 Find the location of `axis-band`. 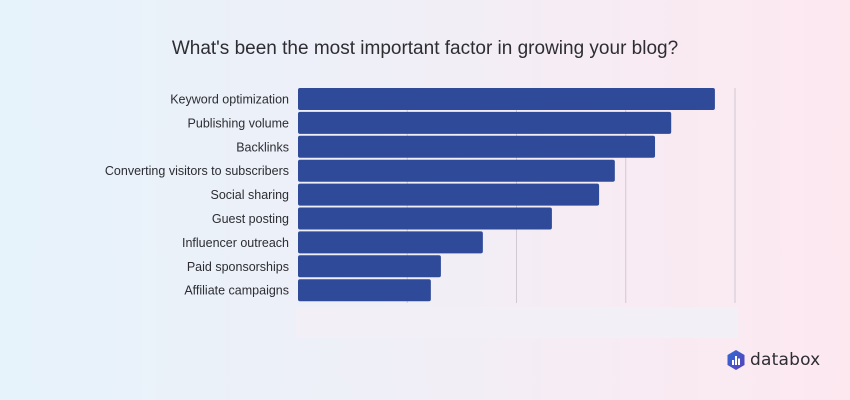

axis-band is located at coordinates (517, 322).